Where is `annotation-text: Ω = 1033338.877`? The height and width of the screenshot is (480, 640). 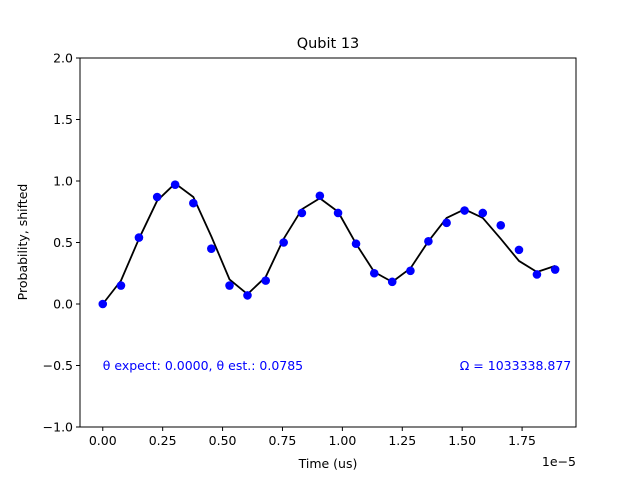
annotation-text: Ω = 1033338.877 is located at coordinates (515, 365).